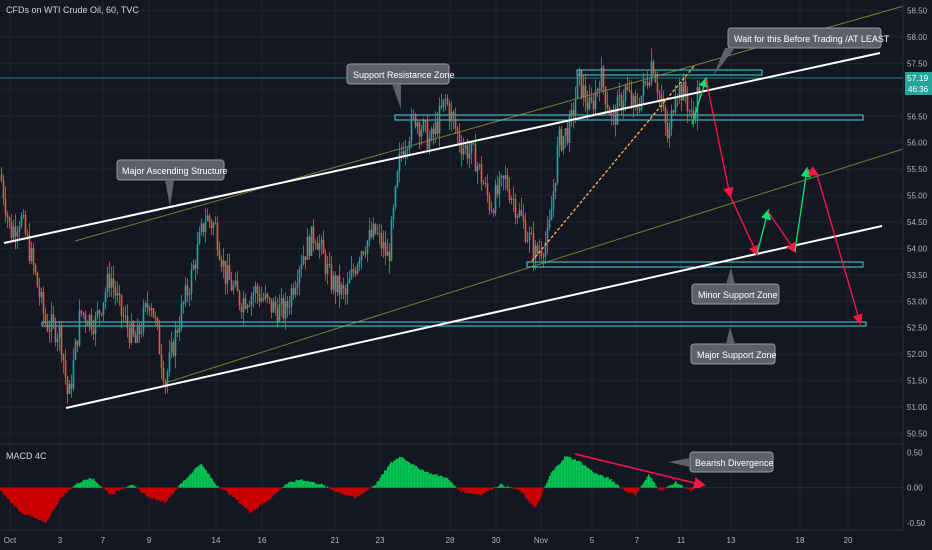 This screenshot has height=550, width=932. I want to click on time-tick-label: 7, so click(103, 540).